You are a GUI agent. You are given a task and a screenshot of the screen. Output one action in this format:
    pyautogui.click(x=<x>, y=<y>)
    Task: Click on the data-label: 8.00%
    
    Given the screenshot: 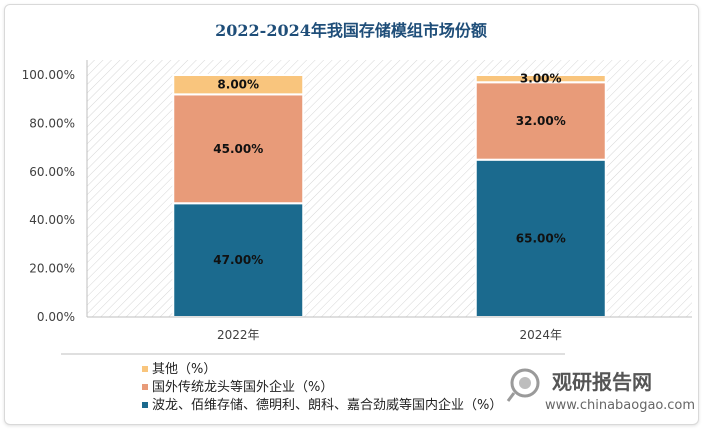 What is the action you would take?
    pyautogui.click(x=238, y=85)
    